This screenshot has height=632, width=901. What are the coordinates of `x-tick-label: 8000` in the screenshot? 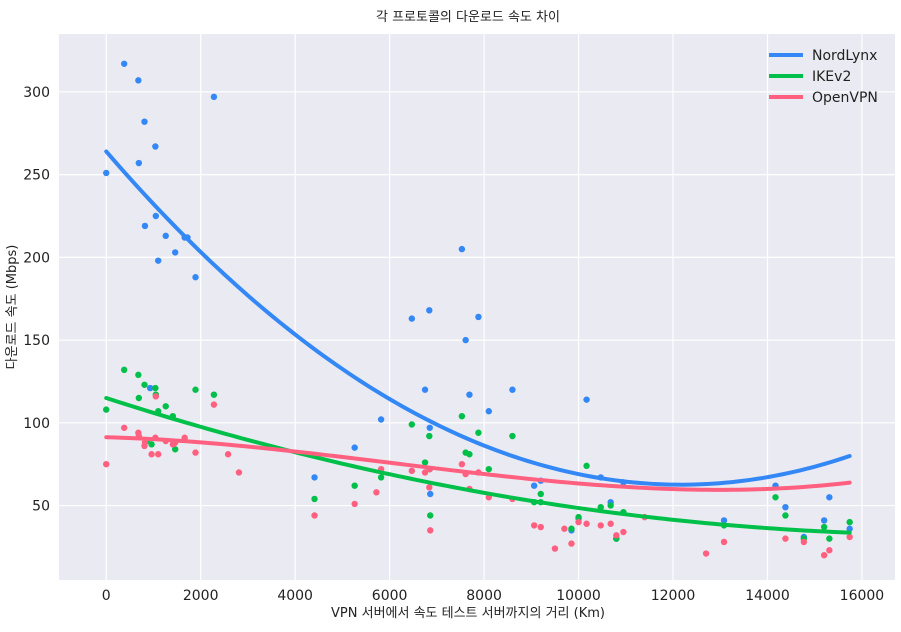 It's located at (484, 596).